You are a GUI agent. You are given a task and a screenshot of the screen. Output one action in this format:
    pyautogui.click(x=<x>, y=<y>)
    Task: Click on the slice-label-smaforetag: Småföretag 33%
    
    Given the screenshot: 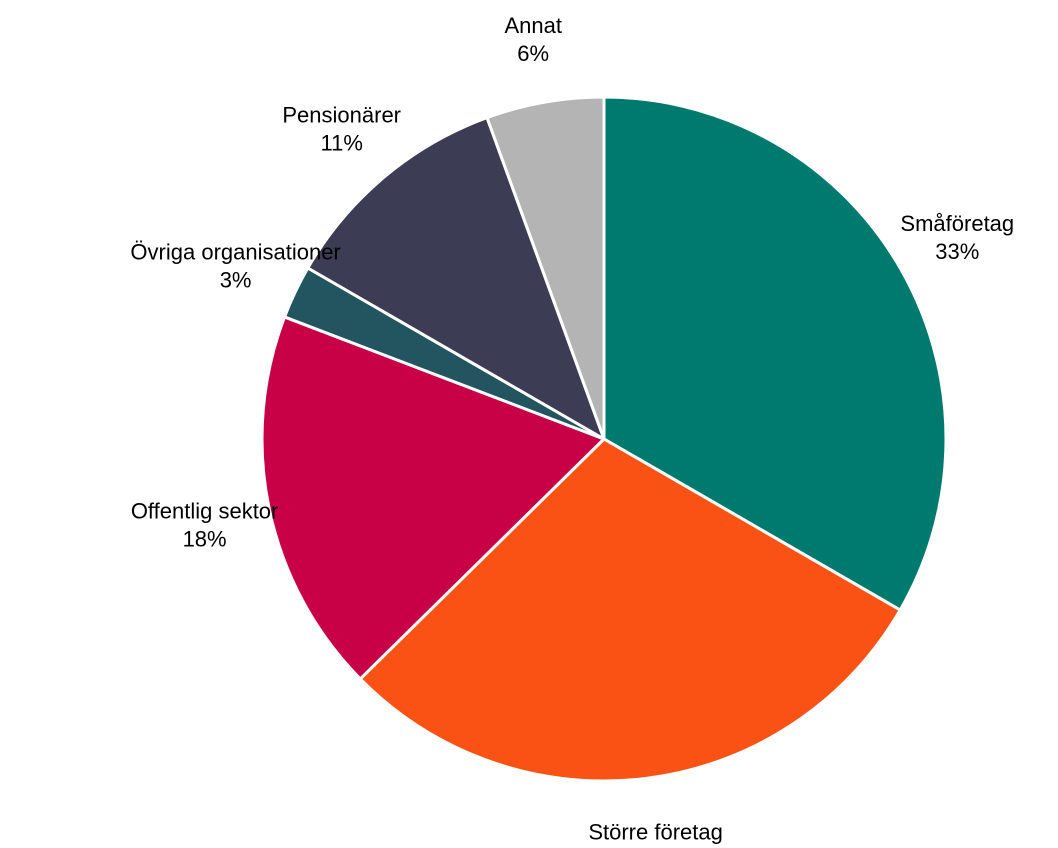 What is the action you would take?
    pyautogui.click(x=957, y=237)
    